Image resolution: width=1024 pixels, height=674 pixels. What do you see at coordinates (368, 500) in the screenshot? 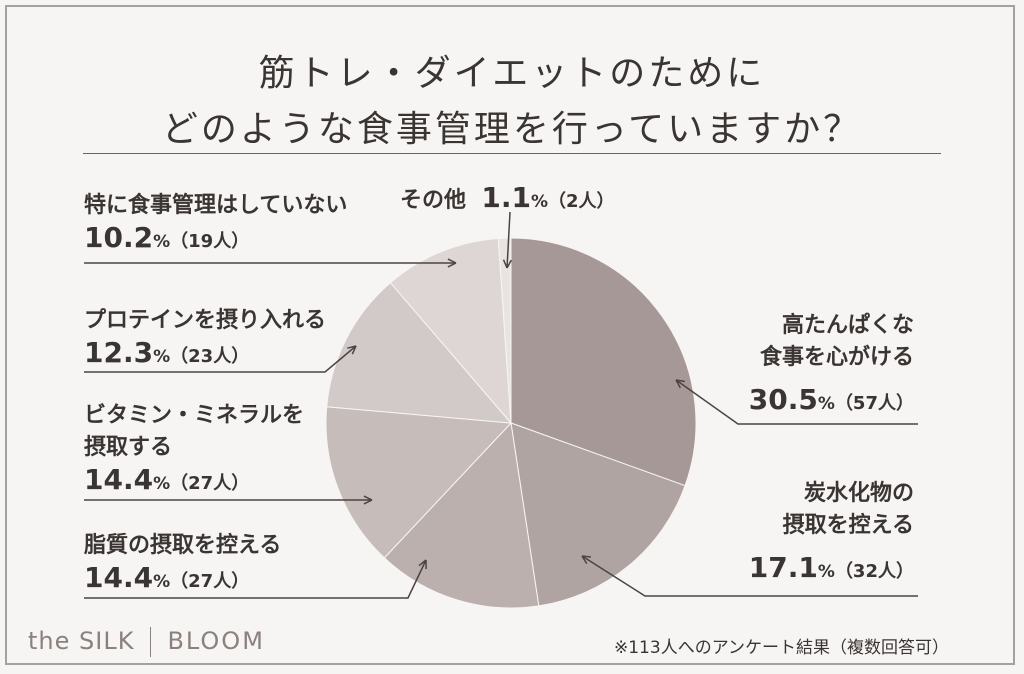
I see `leader-vitamin-arrowhead` at bounding box center [368, 500].